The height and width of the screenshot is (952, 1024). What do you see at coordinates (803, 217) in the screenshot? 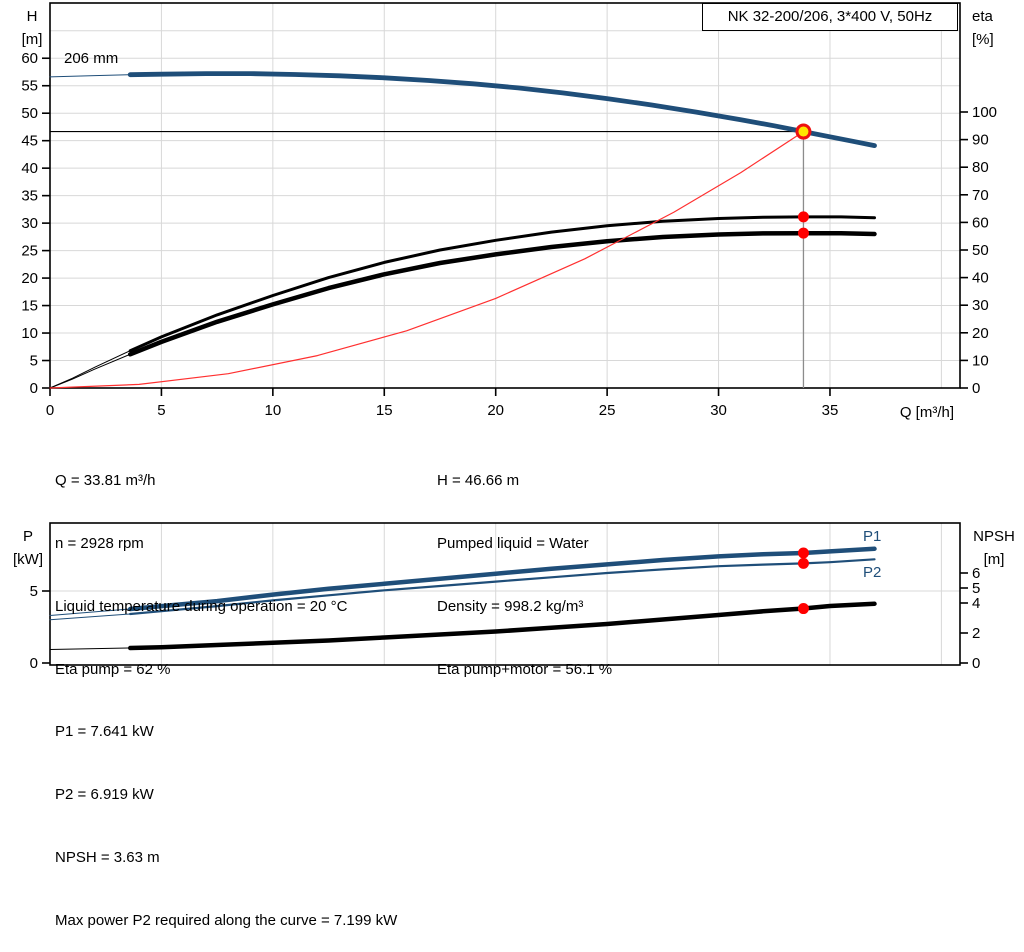
I see `eta-pump-duty-dot` at bounding box center [803, 217].